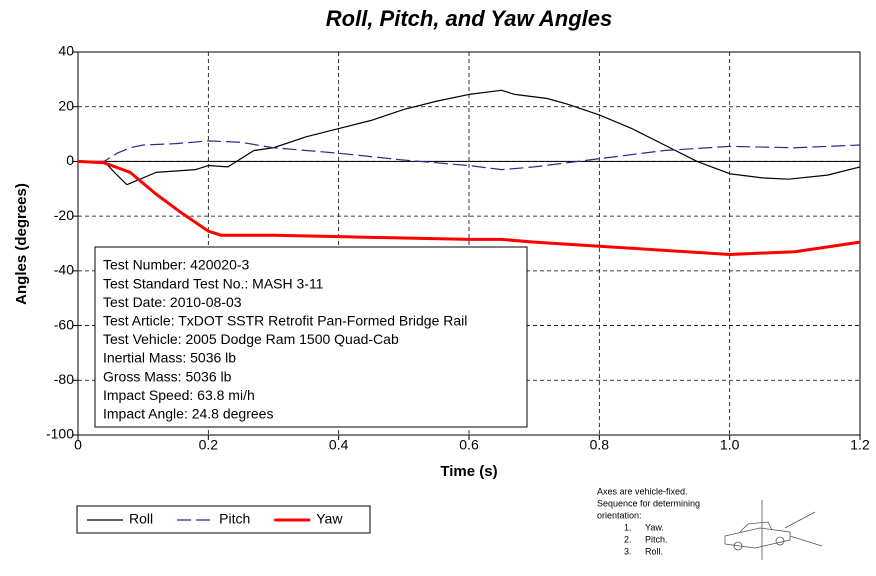 The width and height of the screenshot is (876, 576). What do you see at coordinates (654, 527) in the screenshot?
I see `orientation-step: Yaw.` at bounding box center [654, 527].